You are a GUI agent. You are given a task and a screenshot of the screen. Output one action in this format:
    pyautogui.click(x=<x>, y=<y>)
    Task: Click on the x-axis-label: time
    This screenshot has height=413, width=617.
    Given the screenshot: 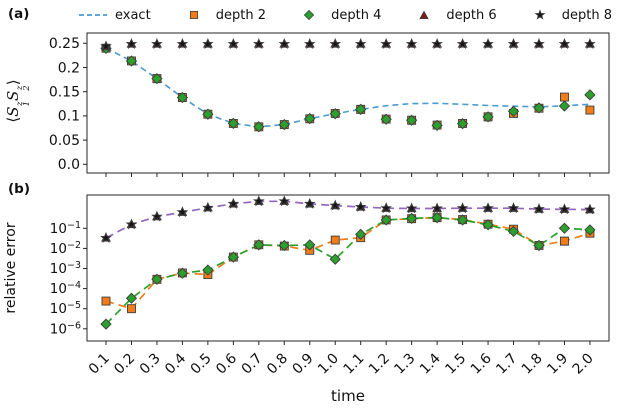 What is the action you would take?
    pyautogui.click(x=348, y=396)
    